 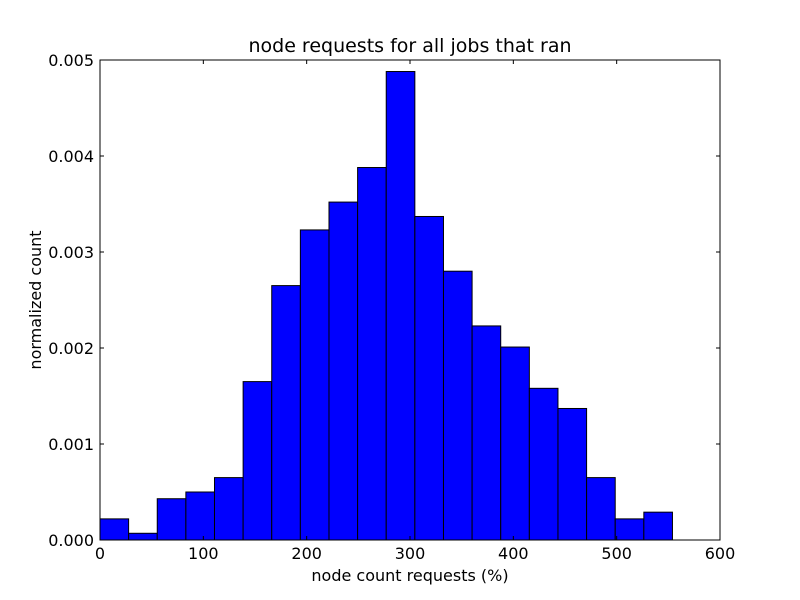 What do you see at coordinates (35, 299) in the screenshot?
I see `y-axis-label: normalized count` at bounding box center [35, 299].